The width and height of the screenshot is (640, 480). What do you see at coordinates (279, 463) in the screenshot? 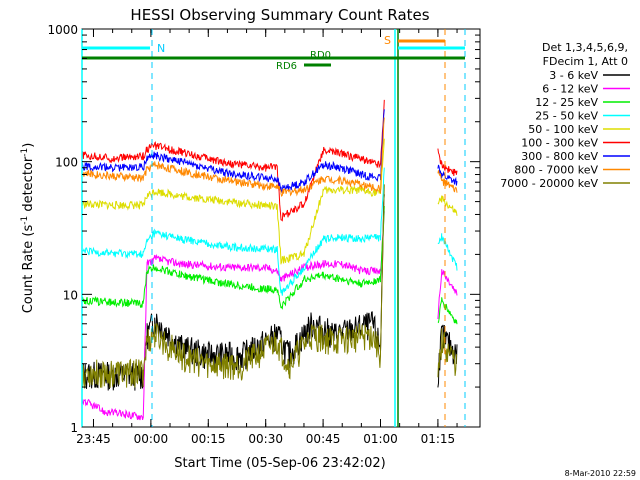
I see `x-axis-label: Start Time (05-Sep-06 23:42:02)` at bounding box center [279, 463].